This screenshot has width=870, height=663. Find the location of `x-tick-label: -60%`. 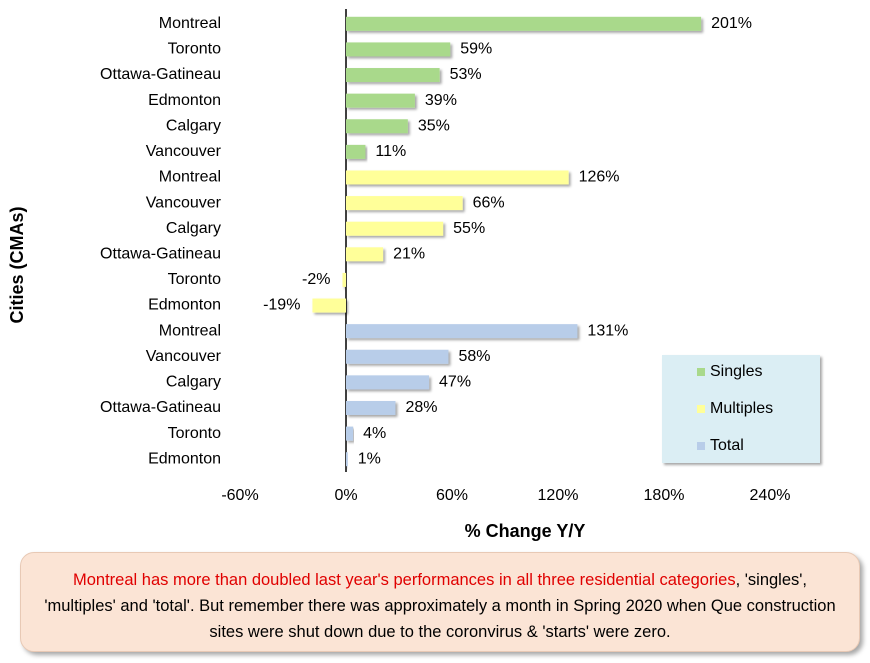

x-tick-label: -60% is located at coordinates (239, 495).